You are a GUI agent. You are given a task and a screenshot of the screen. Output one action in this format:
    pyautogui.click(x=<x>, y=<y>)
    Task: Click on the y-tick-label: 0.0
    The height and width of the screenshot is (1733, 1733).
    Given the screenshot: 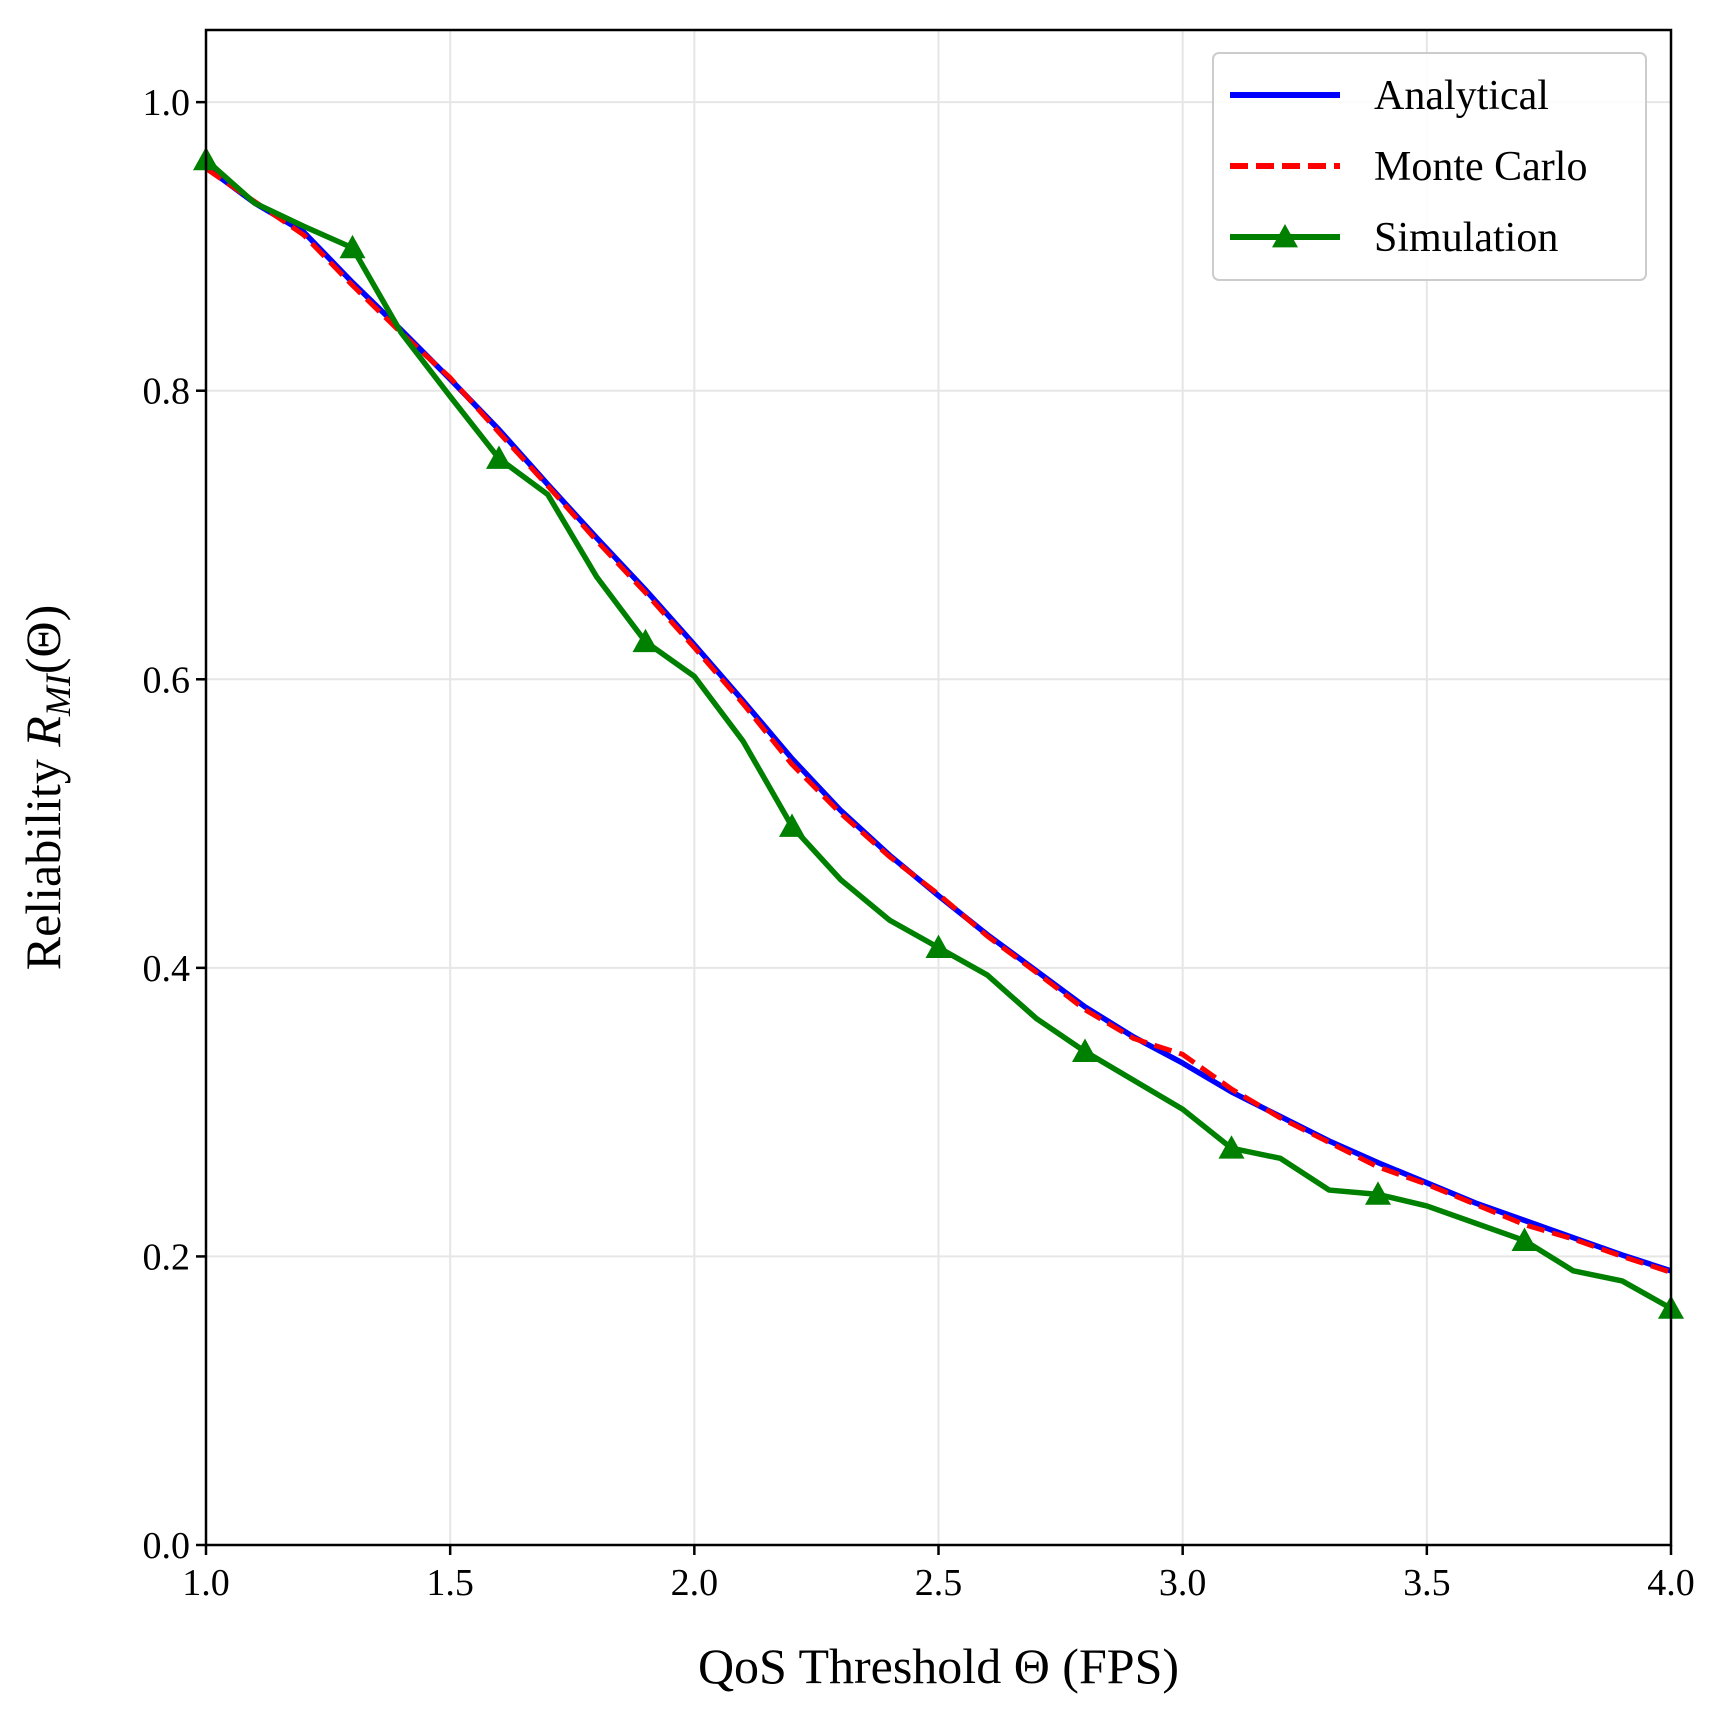 What is the action you would take?
    pyautogui.click(x=167, y=1546)
    